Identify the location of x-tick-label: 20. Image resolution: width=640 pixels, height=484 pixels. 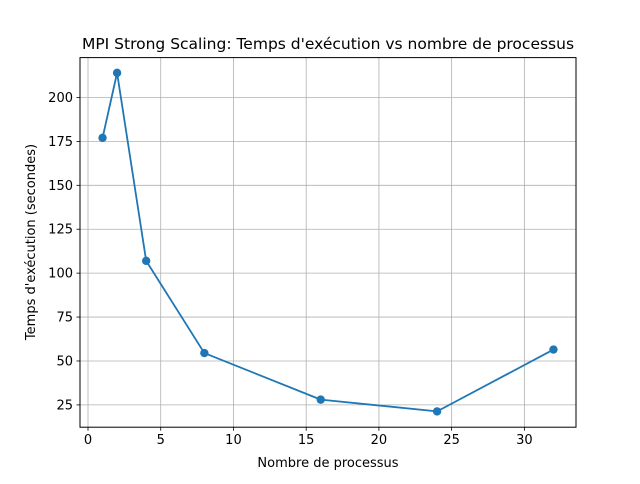
(379, 440).